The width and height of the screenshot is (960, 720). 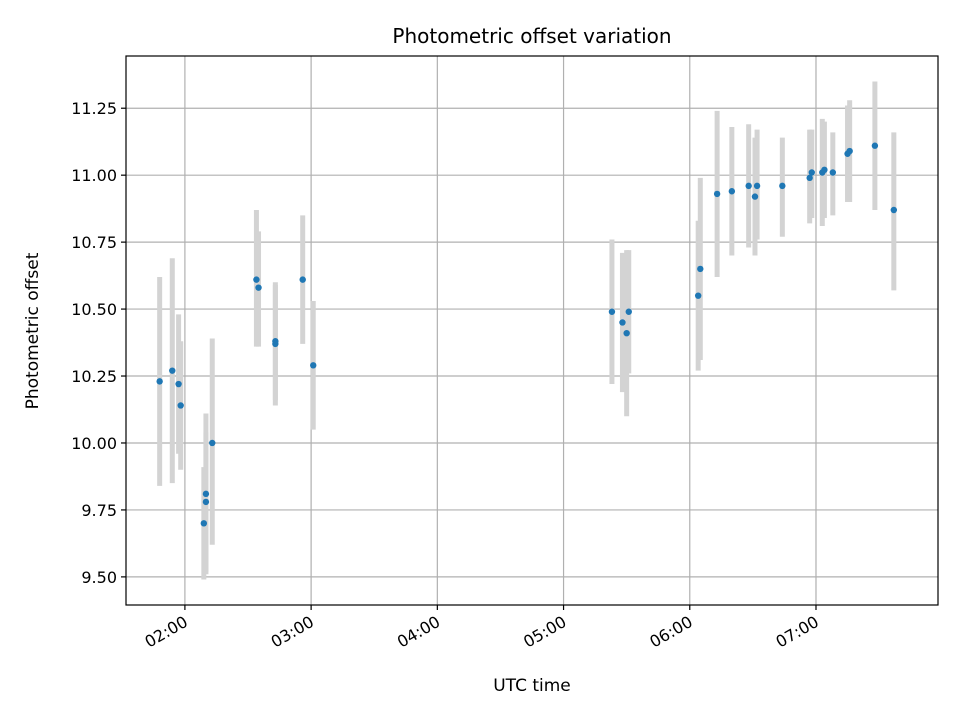 I want to click on y-tick-label: 9.50, so click(x=99, y=577).